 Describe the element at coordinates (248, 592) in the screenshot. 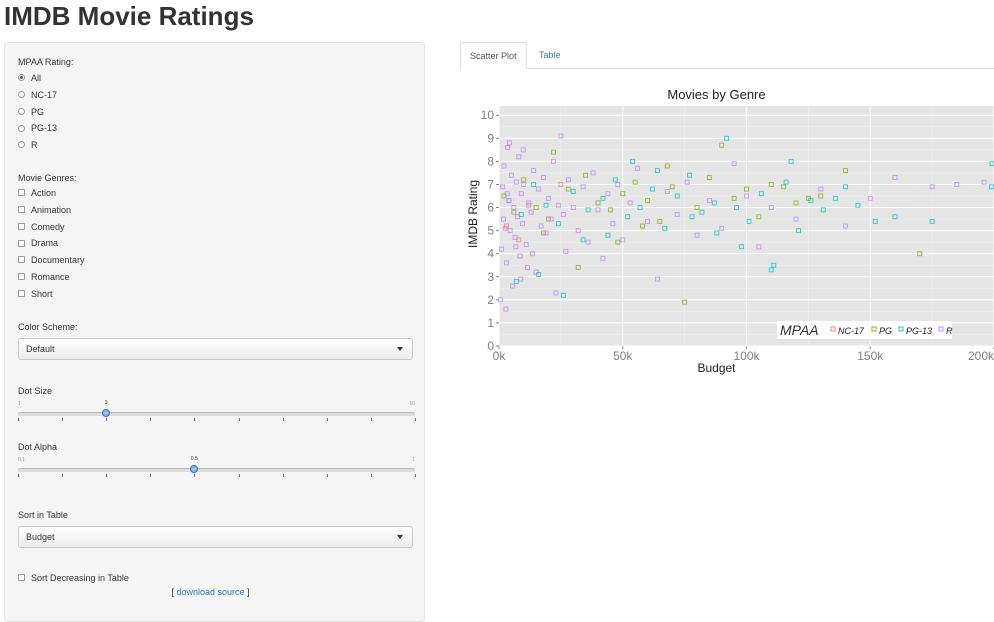

I see `source-bracket-close: ]` at that location.